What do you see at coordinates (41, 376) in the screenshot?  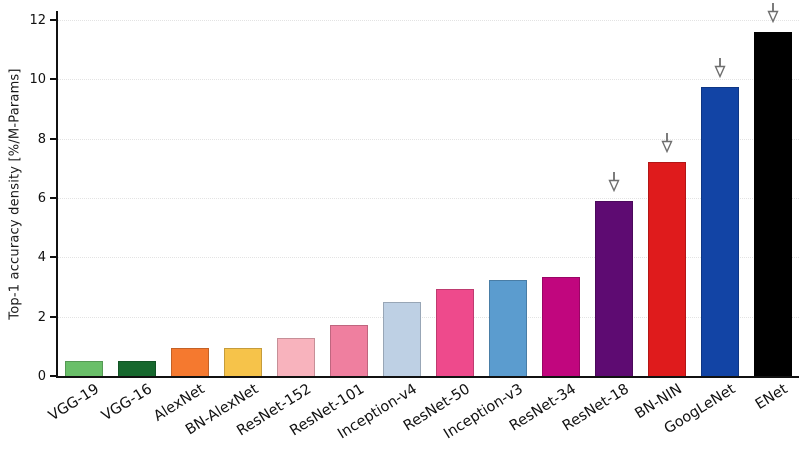 I see `y-tick-label: 0` at bounding box center [41, 376].